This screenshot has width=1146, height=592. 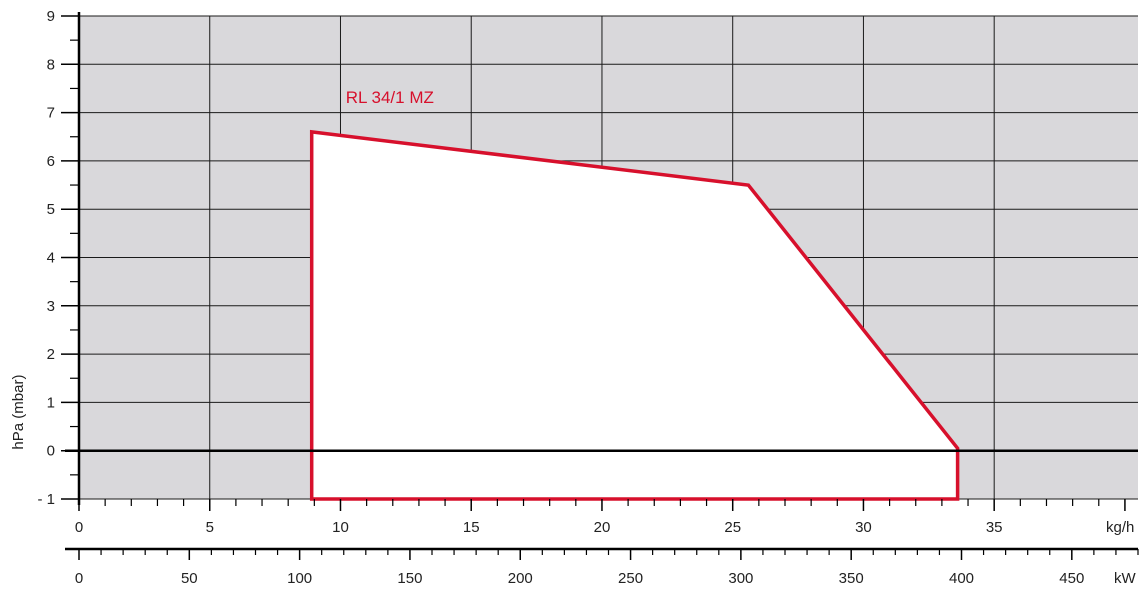 I want to click on x-tick-label-kgh: 25, so click(x=732, y=527).